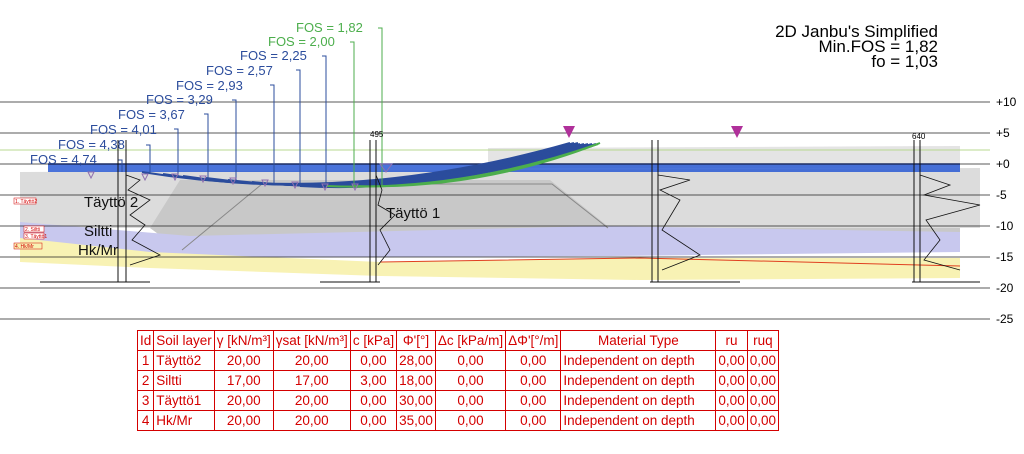  I want to click on cell: 1, so click(145, 360).